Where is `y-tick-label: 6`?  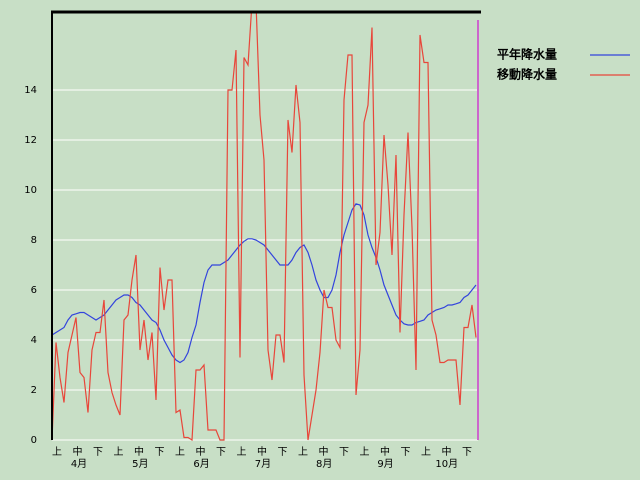 y-tick-label: 6 is located at coordinates (34, 290).